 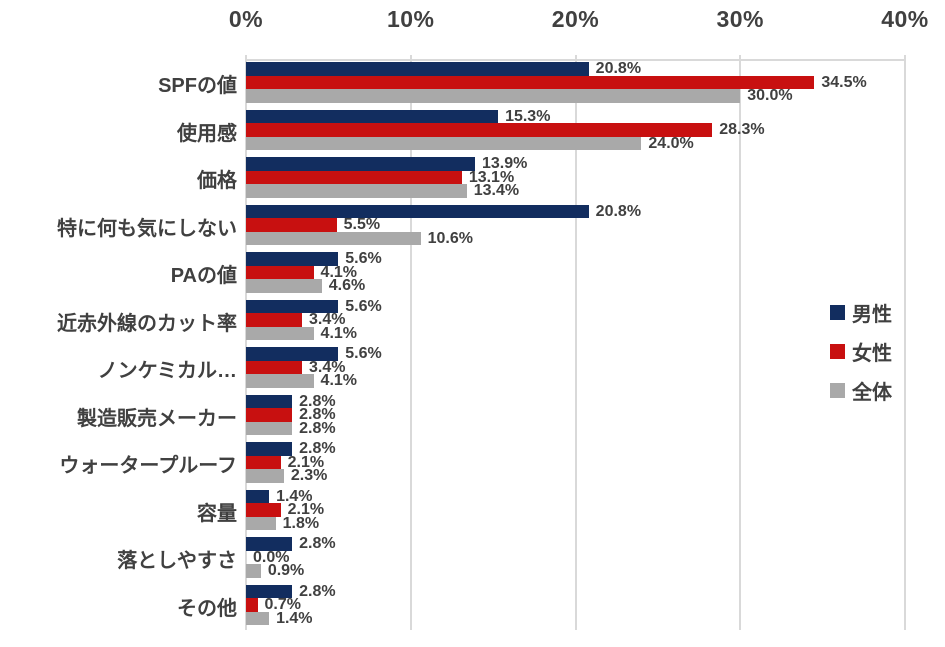 I want to click on value-label: 34.5%, so click(x=844, y=82).